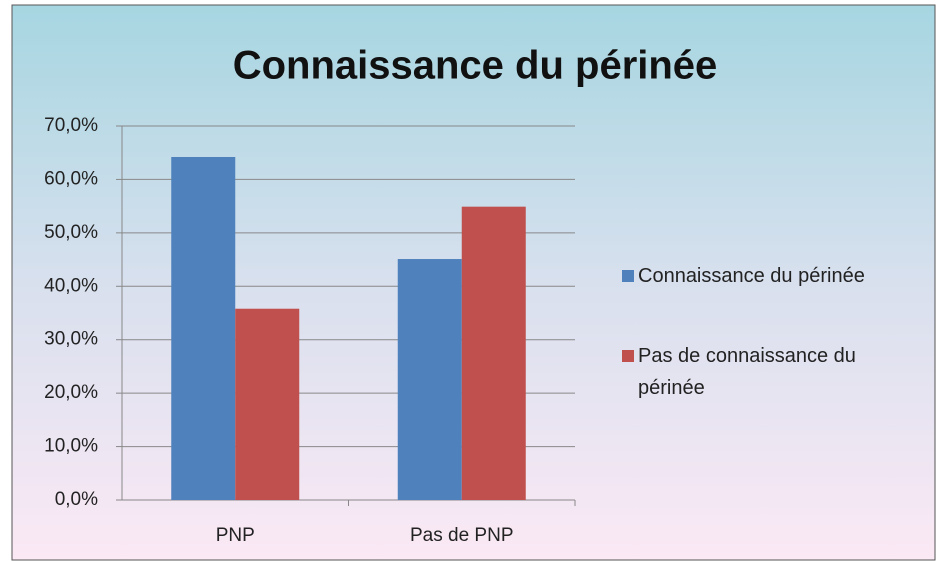 This screenshot has height=561, width=936. What do you see at coordinates (71, 446) in the screenshot?
I see `y-tick-label: 10,0%` at bounding box center [71, 446].